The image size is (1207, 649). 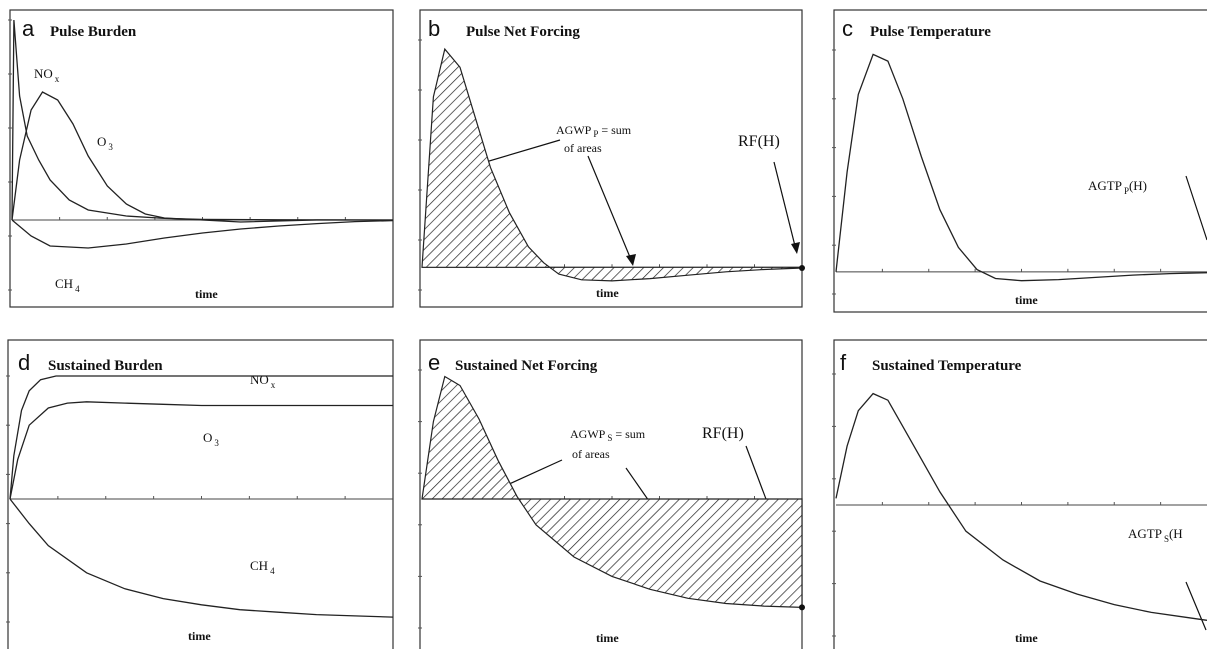 I want to click on panel-b-xlabel: time, so click(x=607, y=293).